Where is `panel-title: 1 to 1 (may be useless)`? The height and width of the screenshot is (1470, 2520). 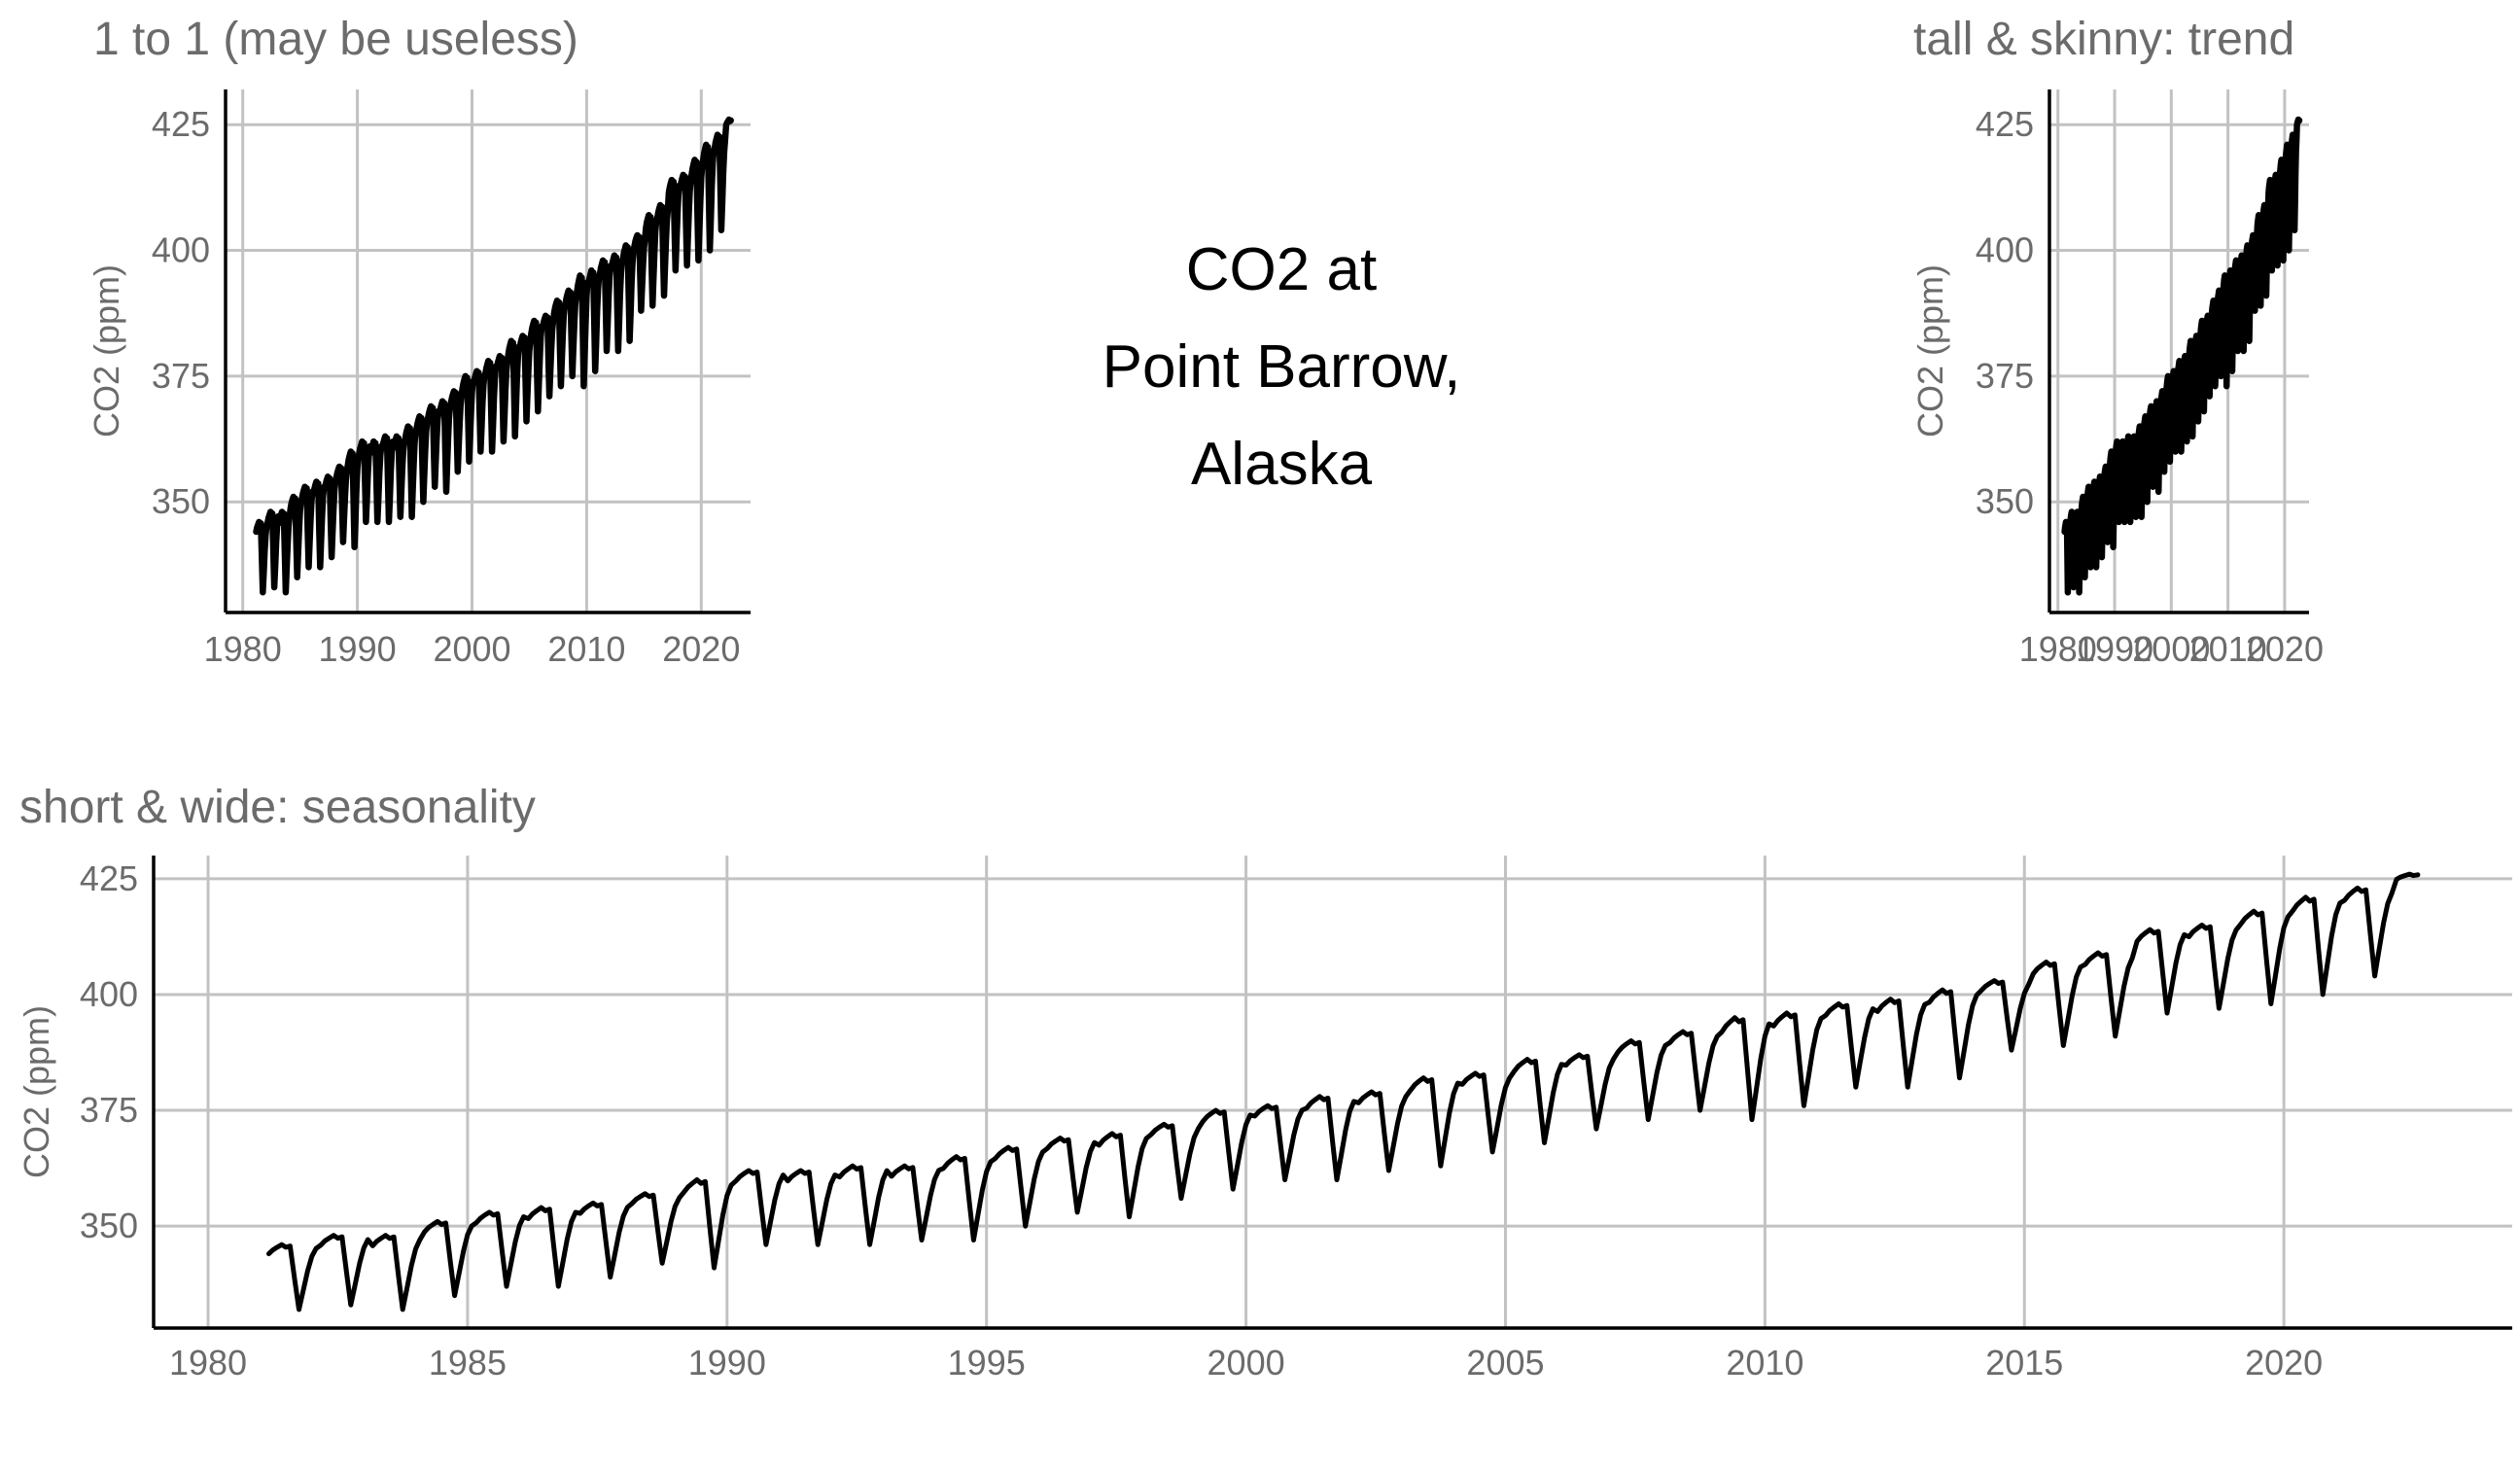
panel-title: 1 to 1 (may be useless) is located at coordinates (335, 39).